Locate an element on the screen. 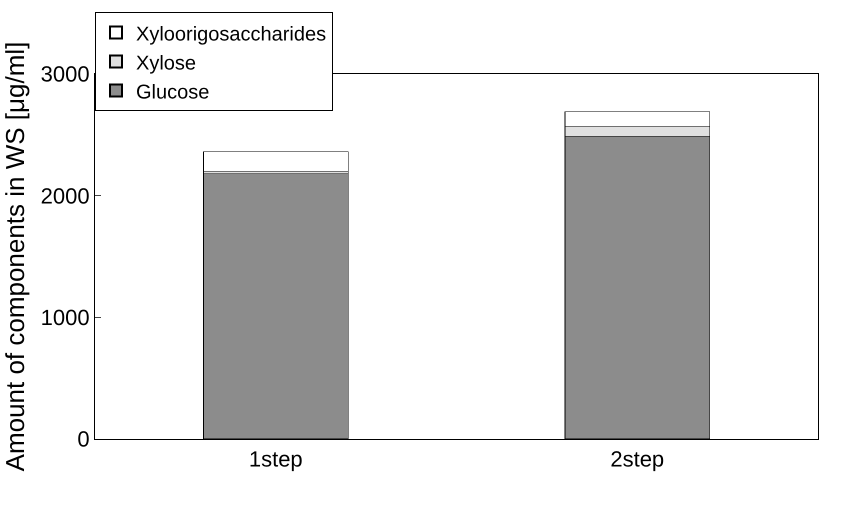 Image resolution: width=843 pixels, height=508 pixels. legend-label: Xyloorigosaccharides is located at coordinates (231, 34).